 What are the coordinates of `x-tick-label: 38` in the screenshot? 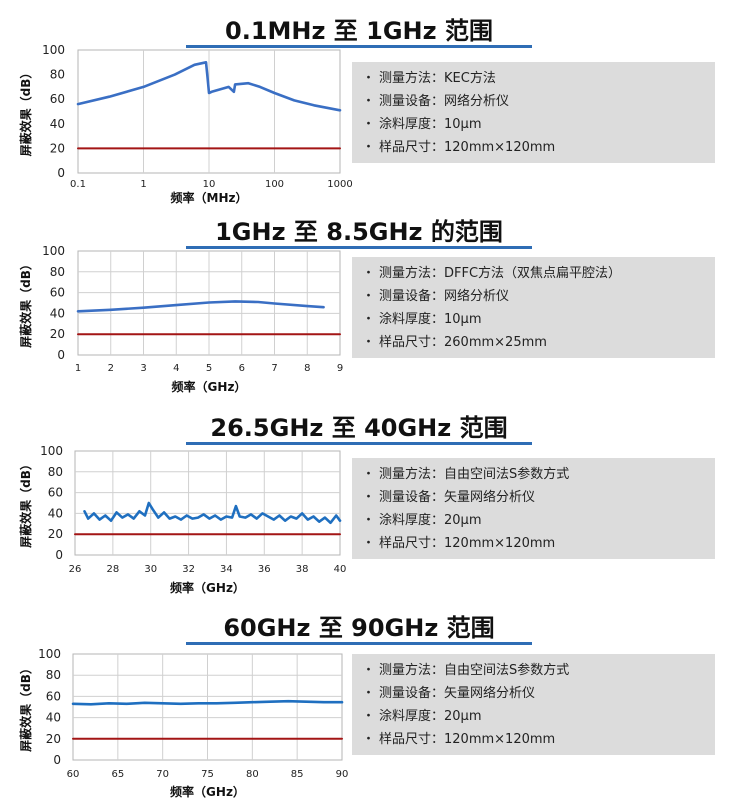 It's located at (302, 569).